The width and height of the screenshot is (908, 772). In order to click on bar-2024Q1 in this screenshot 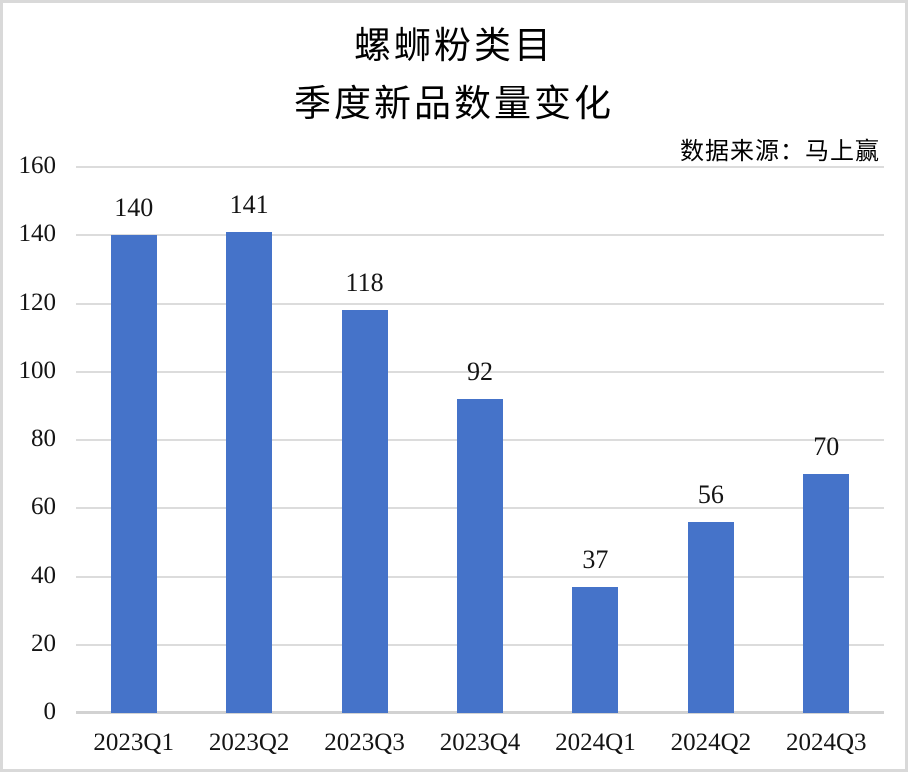, I will do `click(595, 649)`.